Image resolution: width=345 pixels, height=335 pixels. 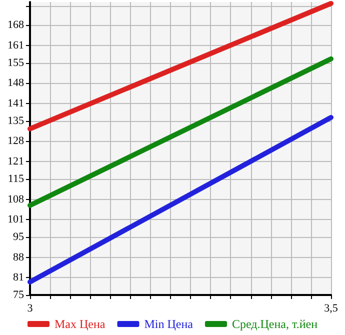 What do you see at coordinates (30, 308) in the screenshot?
I see `x-tick-label: 3` at bounding box center [30, 308].